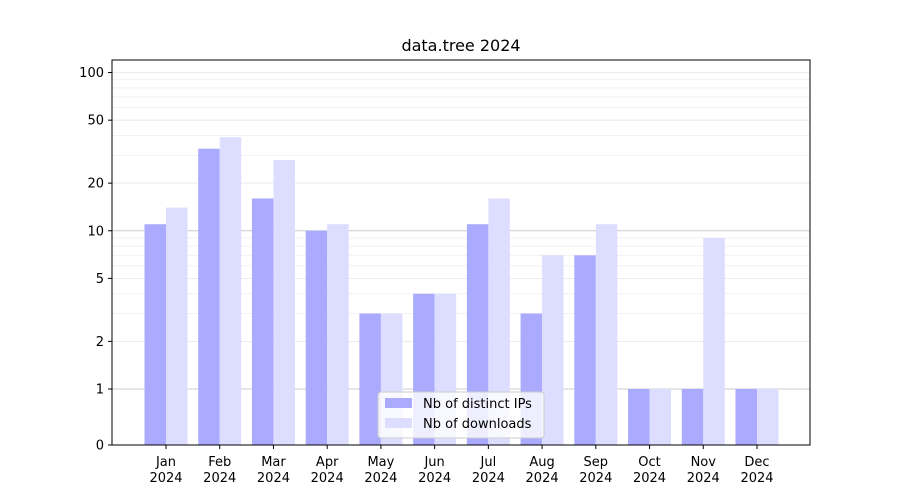 This screenshot has height=500, width=900. I want to click on legend-label: Nb of downloads, so click(477, 424).